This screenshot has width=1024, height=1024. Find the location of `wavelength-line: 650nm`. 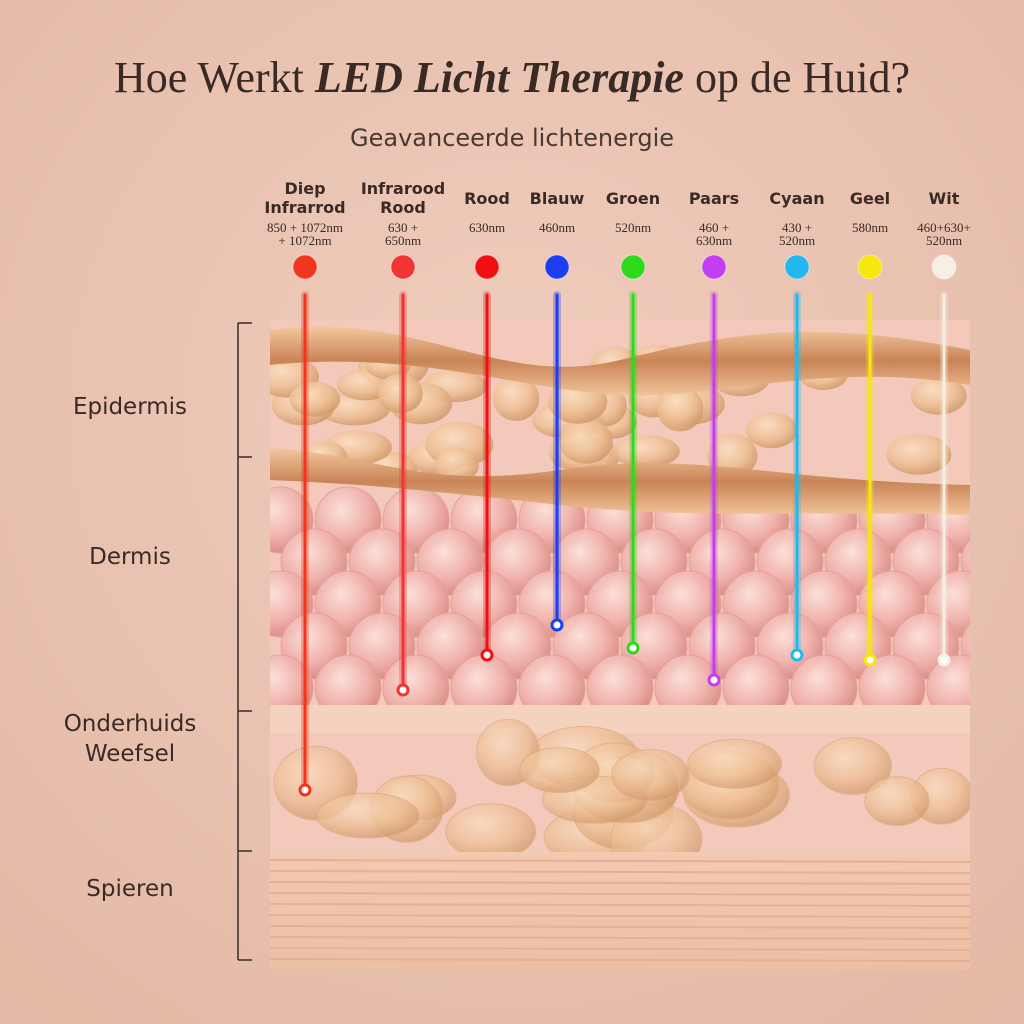

wavelength-line: 650nm is located at coordinates (403, 240).